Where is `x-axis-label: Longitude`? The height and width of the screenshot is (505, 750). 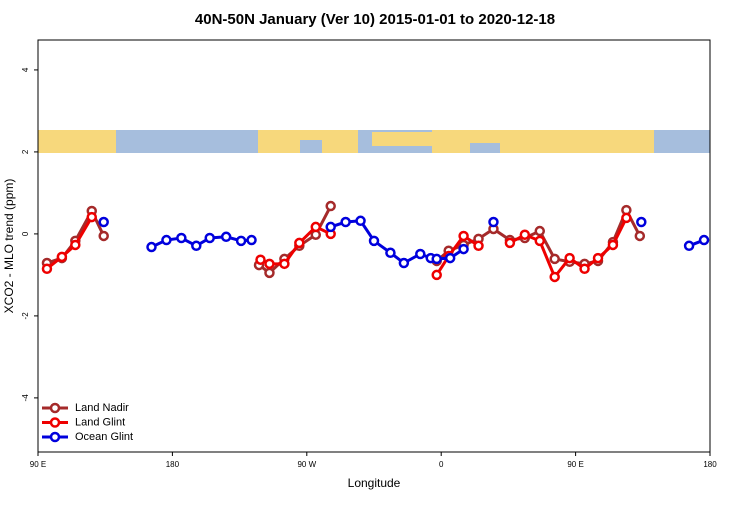 x-axis-label: Longitude is located at coordinates (374, 483).